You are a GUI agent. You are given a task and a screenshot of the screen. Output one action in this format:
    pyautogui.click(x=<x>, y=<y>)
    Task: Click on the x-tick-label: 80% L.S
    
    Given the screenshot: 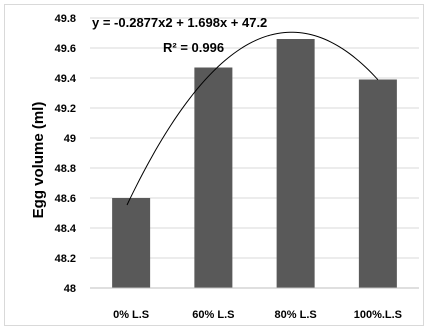 What is the action you would take?
    pyautogui.click(x=296, y=315)
    